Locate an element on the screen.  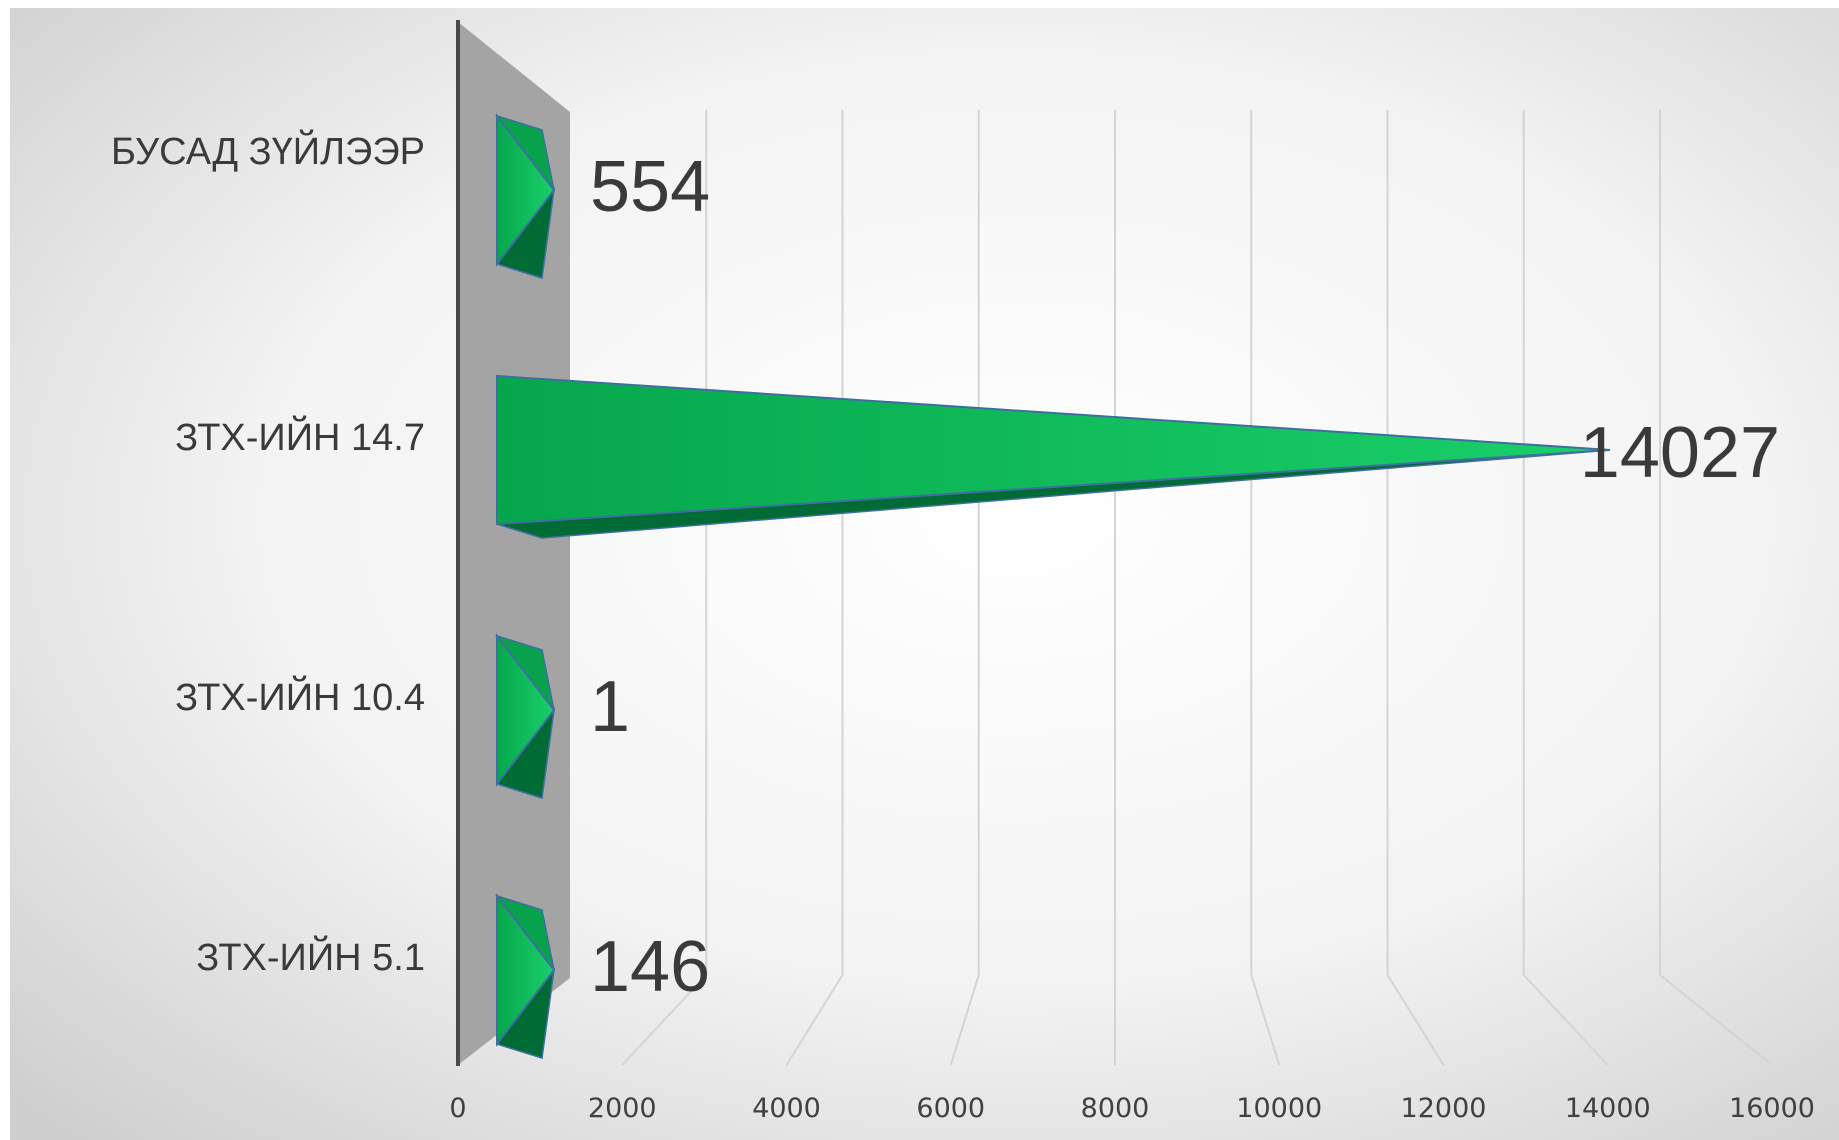
x-tick-label: 8000 is located at coordinates (1115, 1108).